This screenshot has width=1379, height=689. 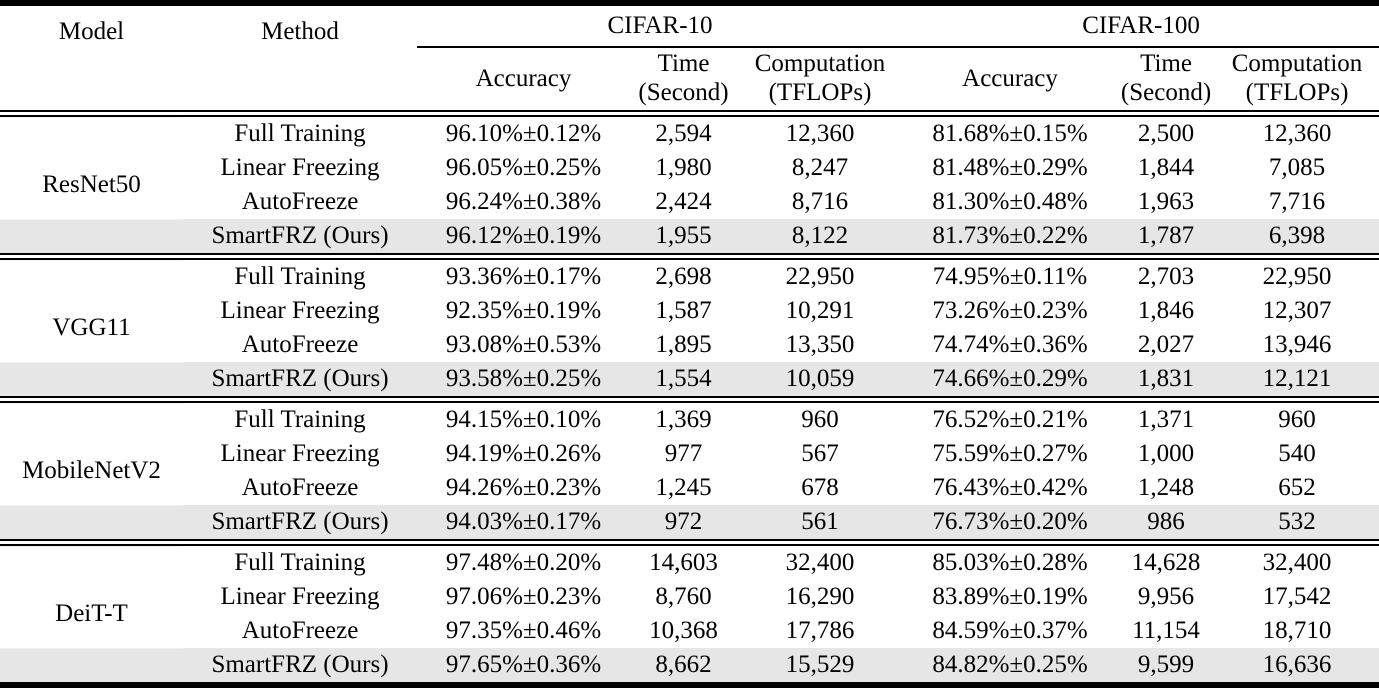 I want to click on cifar10-computation-cell: 13,350, so click(x=820, y=344).